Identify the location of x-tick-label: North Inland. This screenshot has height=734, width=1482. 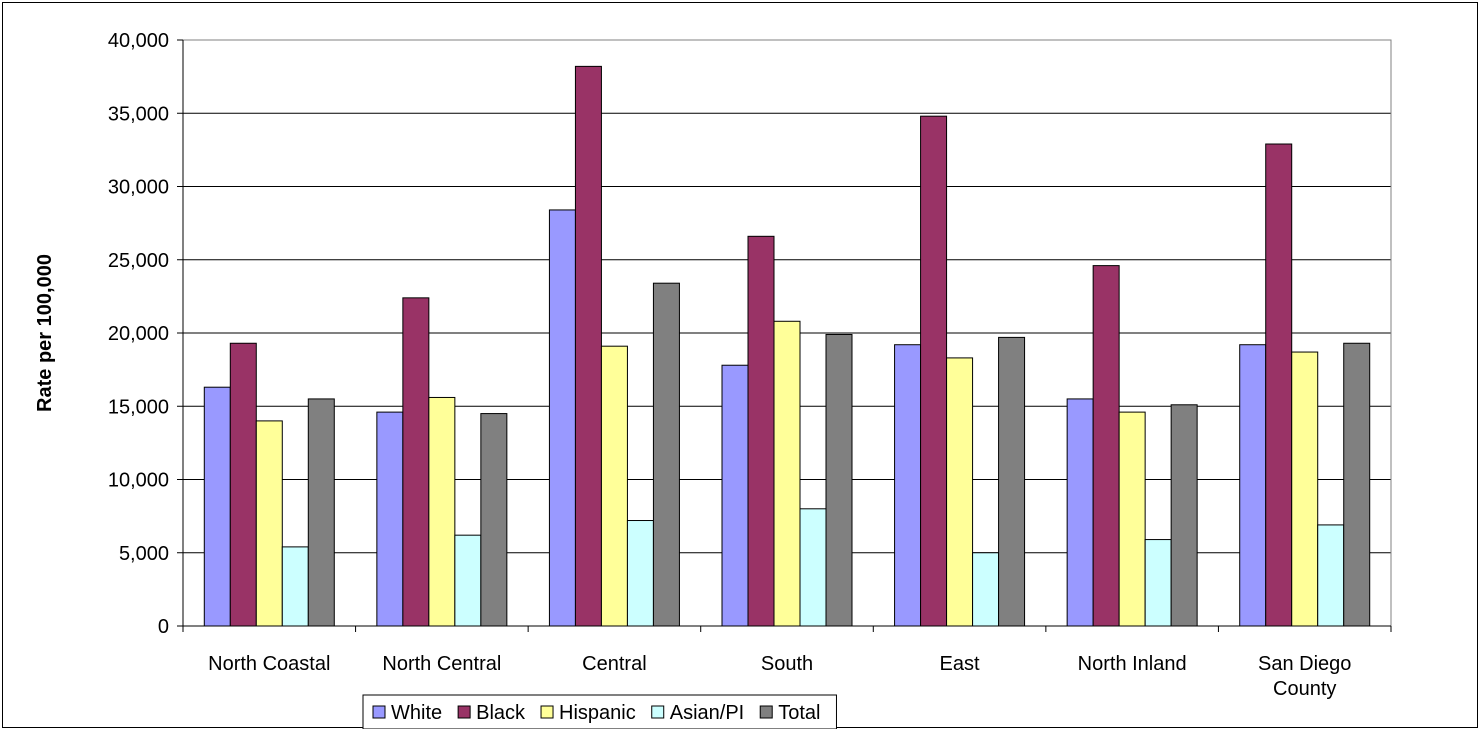
(1132, 664).